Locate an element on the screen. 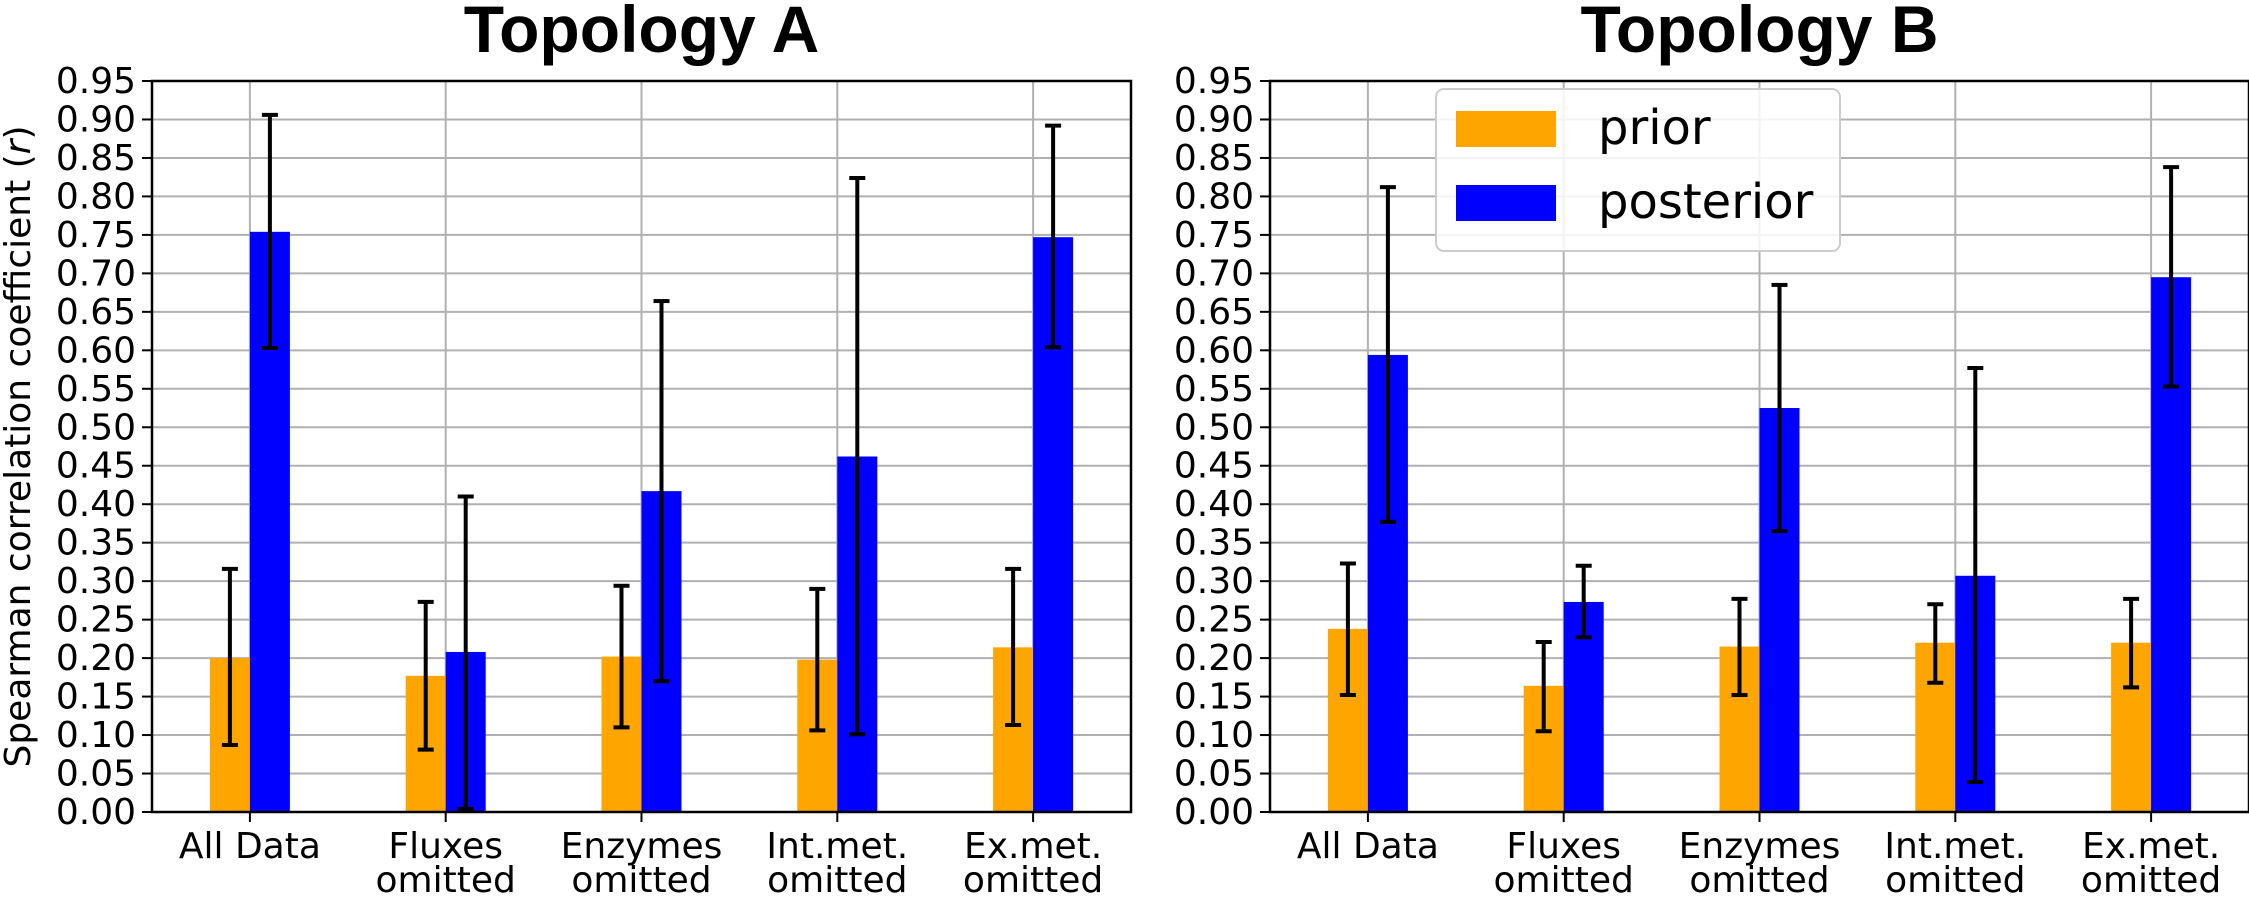 The width and height of the screenshot is (2249, 901). chart-title: Topology A is located at coordinates (642, 33).